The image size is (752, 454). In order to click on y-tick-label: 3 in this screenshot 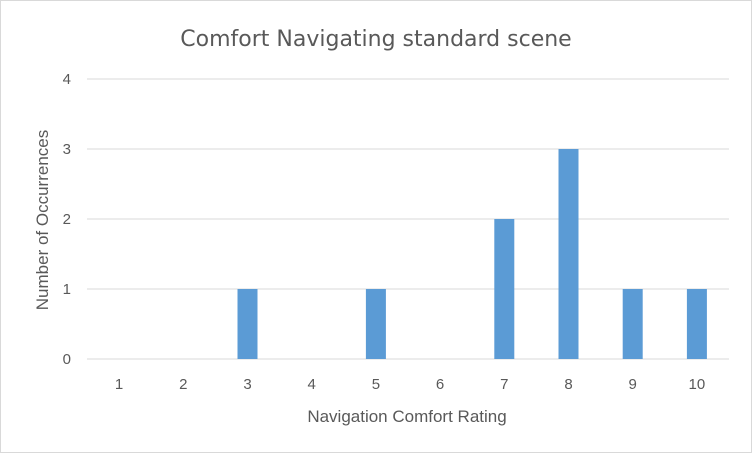, I will do `click(67, 149)`.